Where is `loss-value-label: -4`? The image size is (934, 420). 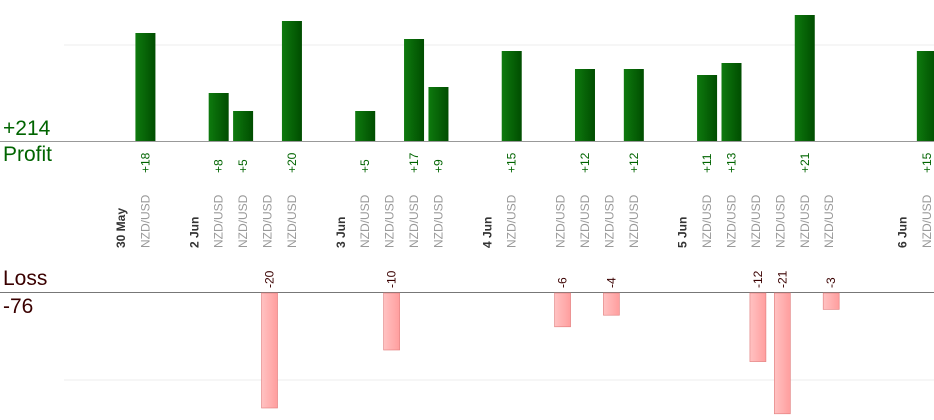 loss-value-label: -4 is located at coordinates (611, 282).